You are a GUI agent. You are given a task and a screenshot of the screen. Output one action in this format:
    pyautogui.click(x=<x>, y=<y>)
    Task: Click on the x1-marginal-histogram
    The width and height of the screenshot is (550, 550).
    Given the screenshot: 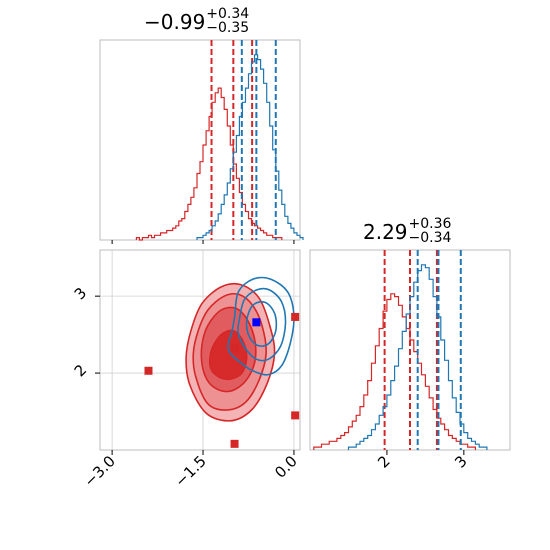 What is the action you would take?
    pyautogui.click(x=201, y=141)
    